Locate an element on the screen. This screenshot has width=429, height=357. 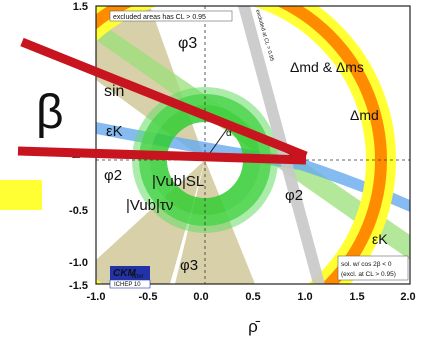
top-note-box is located at coordinates (171, 16).